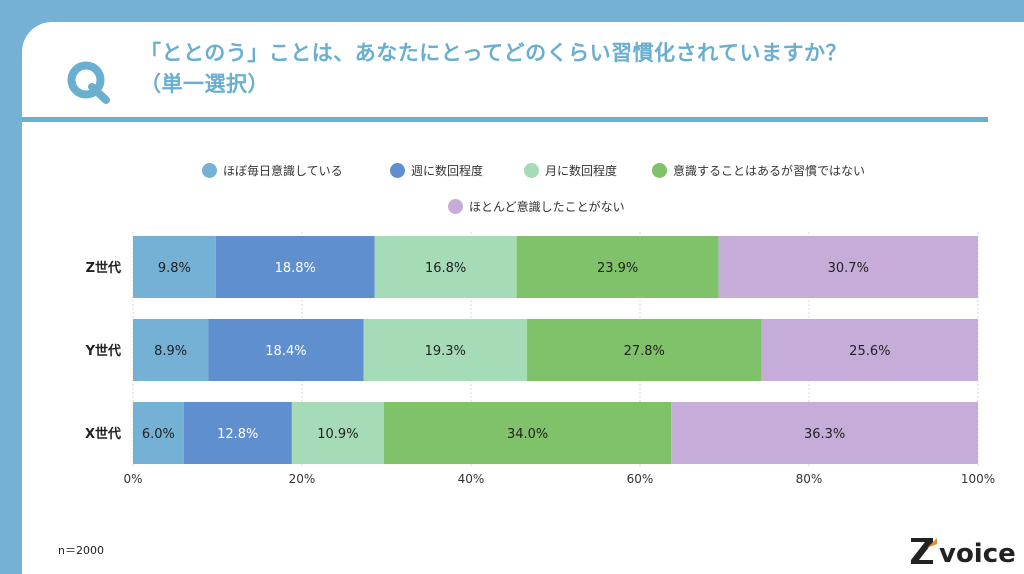 The height and width of the screenshot is (574, 1024). I want to click on x-tick-label: 100%, so click(978, 479).